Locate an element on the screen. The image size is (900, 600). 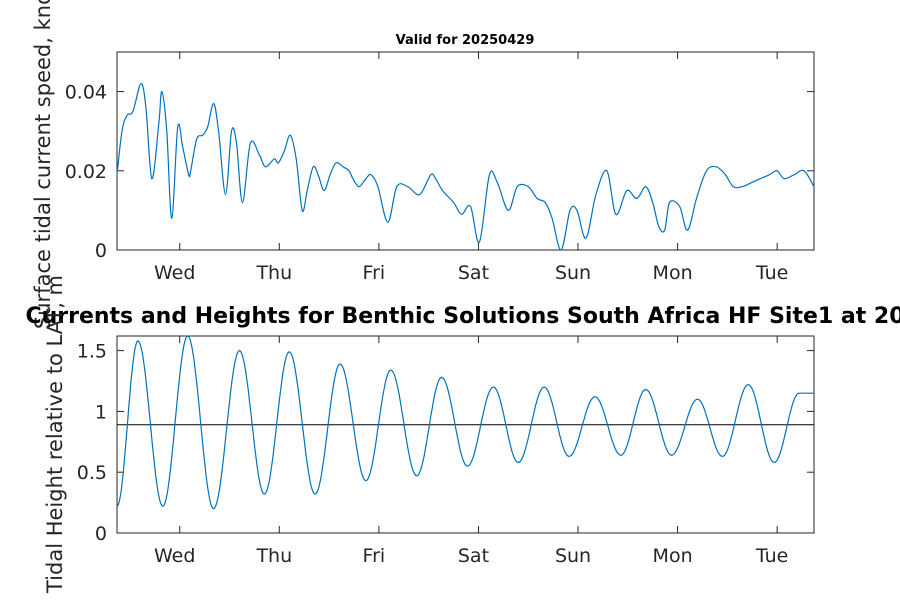
current-speed-y-tick-label: 0.02 is located at coordinates (86, 172).